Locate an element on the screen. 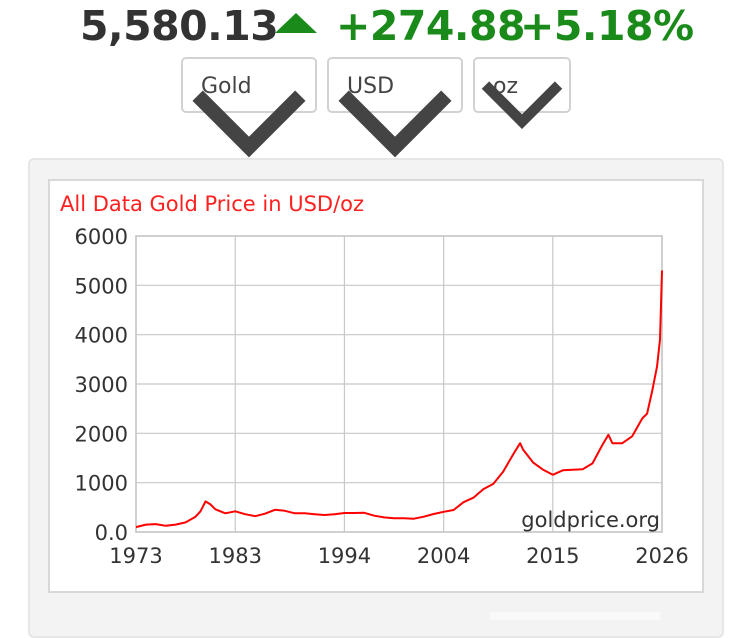 This screenshot has height=638, width=752. triangle-up-icon is located at coordinates (296, 23).